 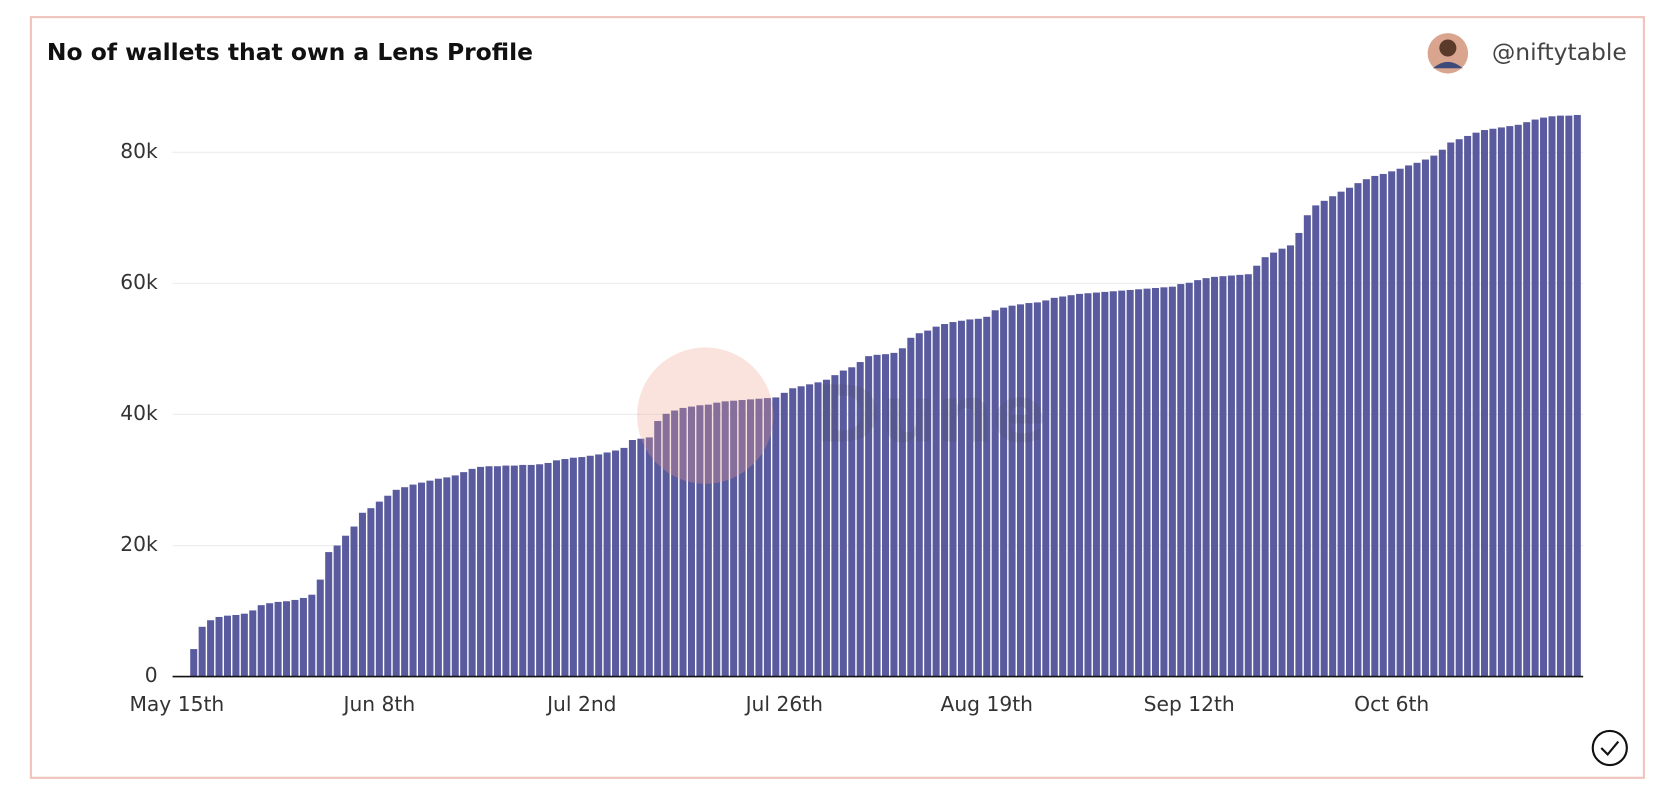 What do you see at coordinates (1447, 65) in the screenshot?
I see `avatar-body` at bounding box center [1447, 65].